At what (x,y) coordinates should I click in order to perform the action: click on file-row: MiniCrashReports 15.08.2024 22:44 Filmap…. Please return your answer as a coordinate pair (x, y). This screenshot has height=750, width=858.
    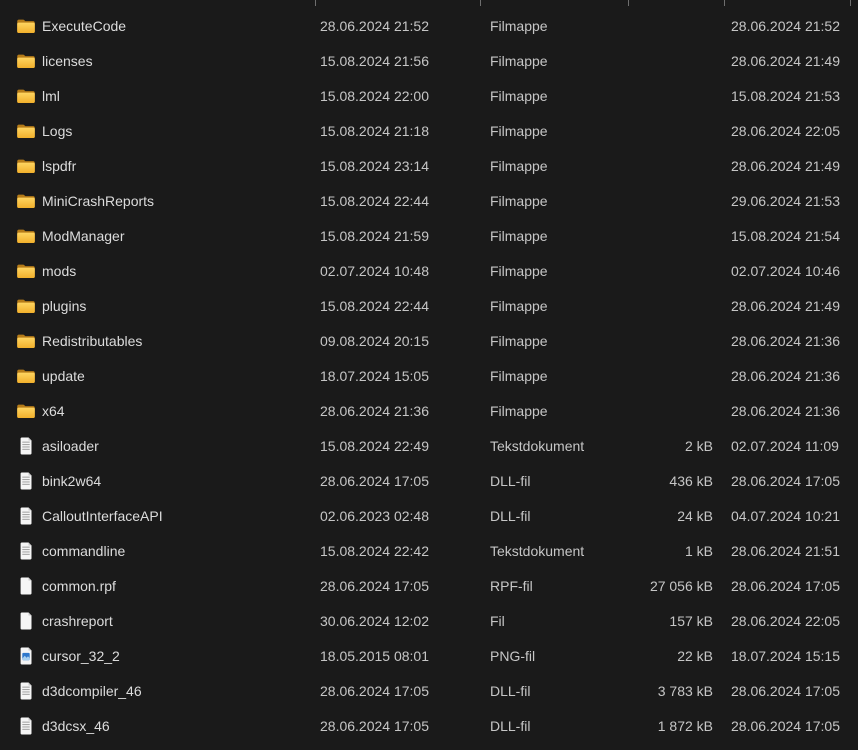
    Looking at the image, I should click on (429, 200).